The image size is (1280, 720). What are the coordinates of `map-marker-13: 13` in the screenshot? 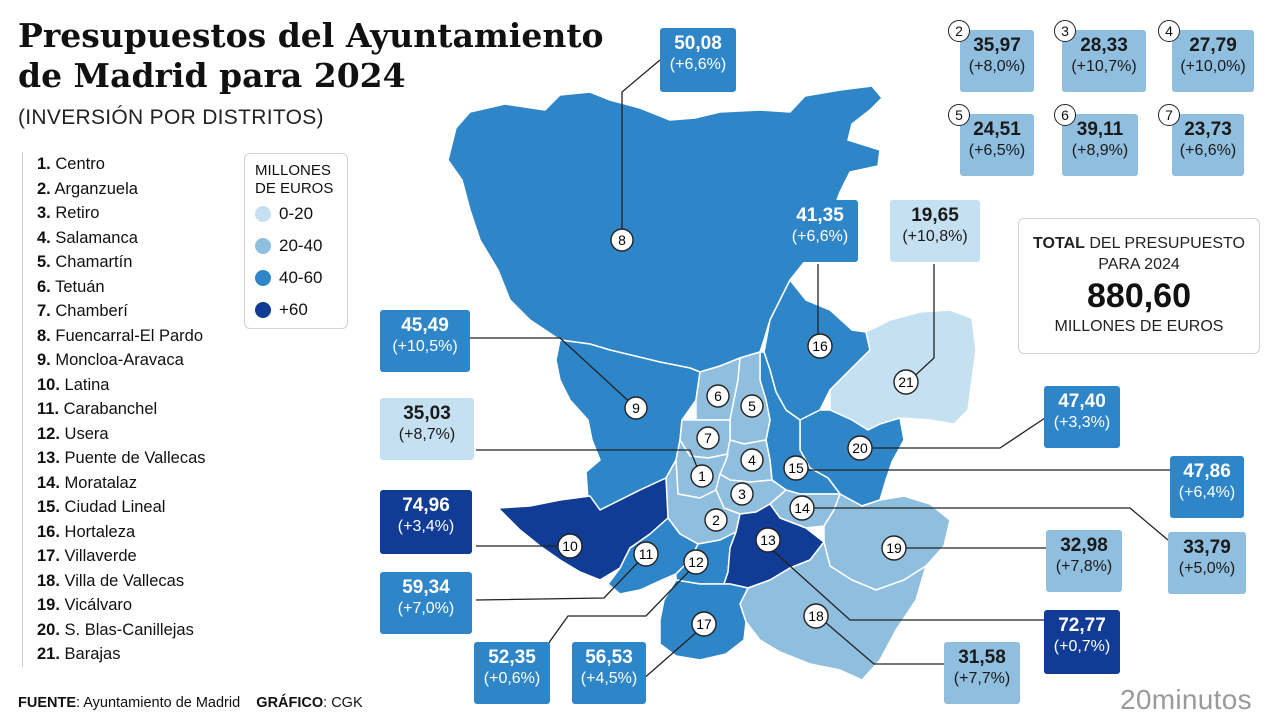 It's located at (768, 540).